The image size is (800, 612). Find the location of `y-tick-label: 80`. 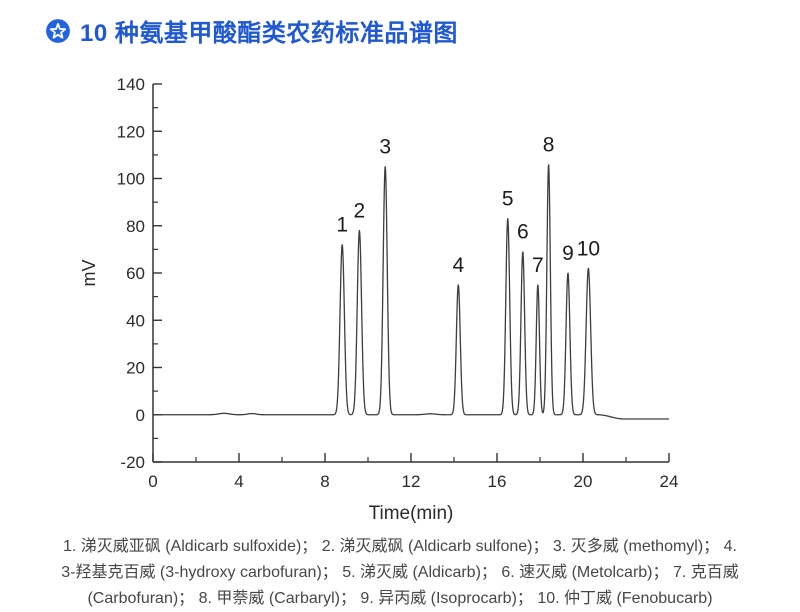

y-tick-label: 80 is located at coordinates (135, 226).